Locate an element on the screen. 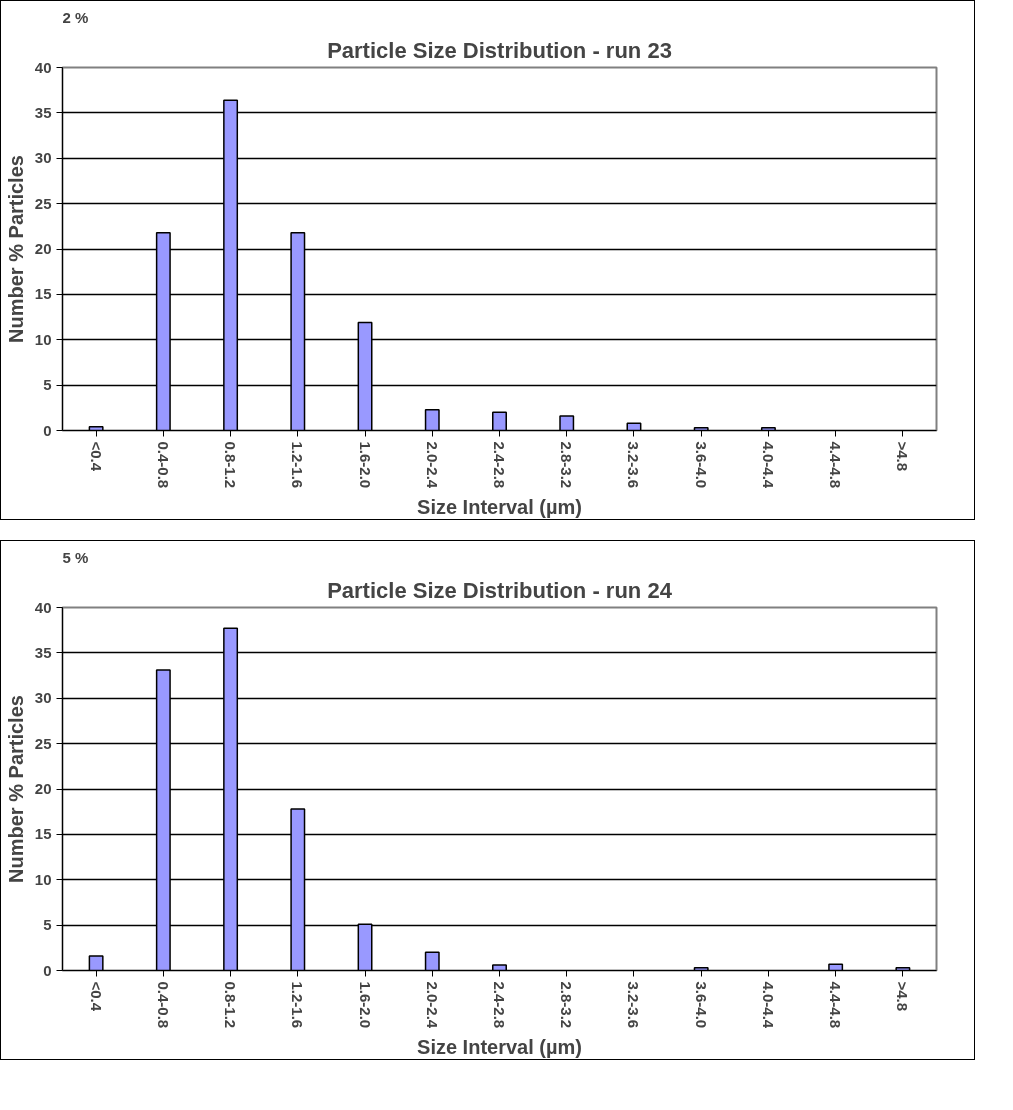 Image resolution: width=1013 pixels, height=1110 pixels. text: 2 % is located at coordinates (75, 17).